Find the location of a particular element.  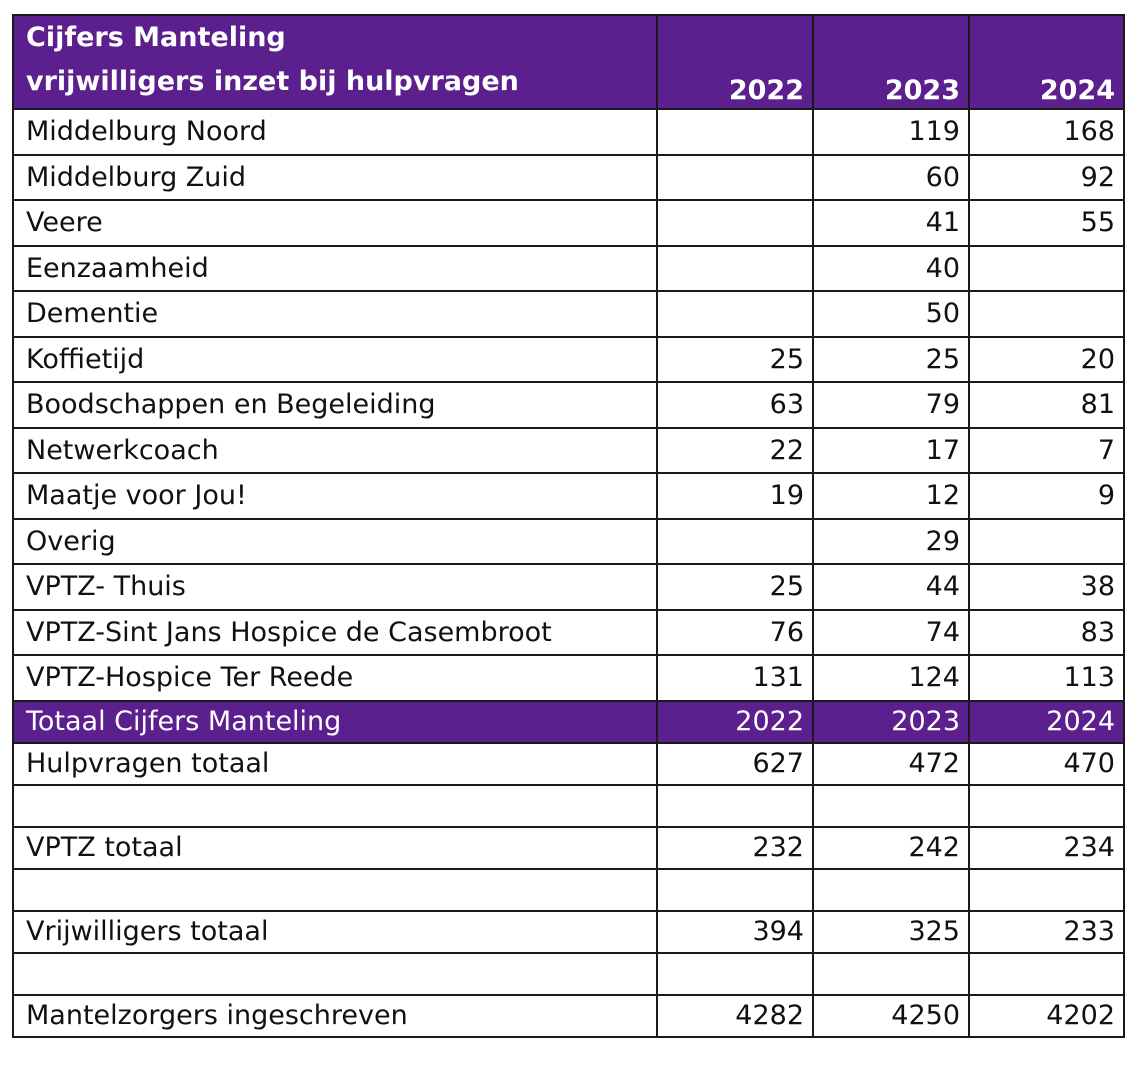

value-2023: 41 is located at coordinates (891, 223).